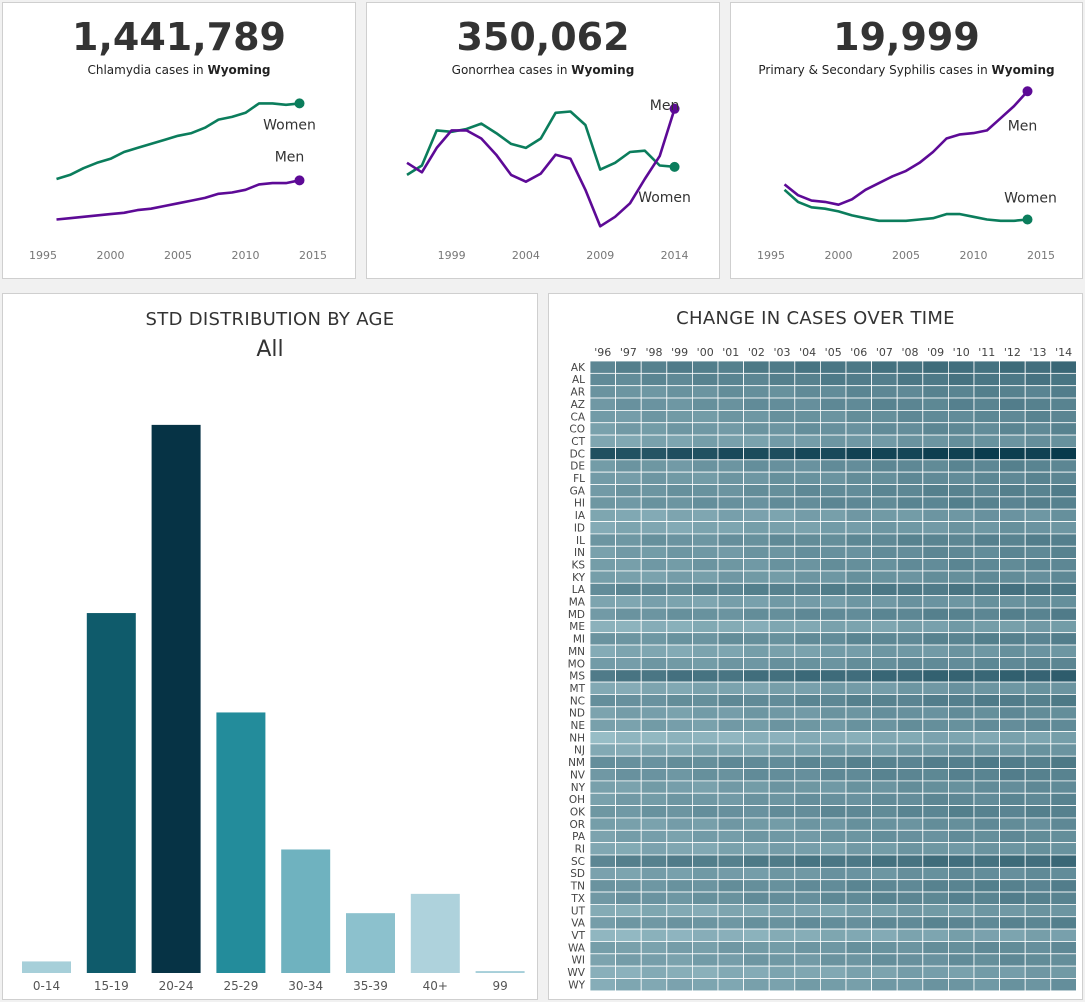 This screenshot has width=1085, height=1002. I want to click on heatmap-row-label: MI, so click(579, 640).